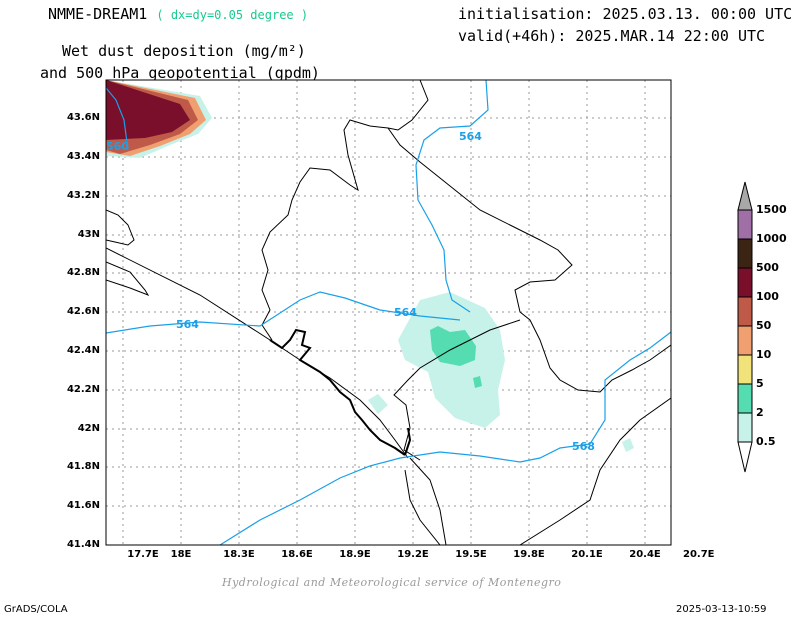 This screenshot has width=800, height=618. I want to click on legend-label: 2, so click(760, 412).